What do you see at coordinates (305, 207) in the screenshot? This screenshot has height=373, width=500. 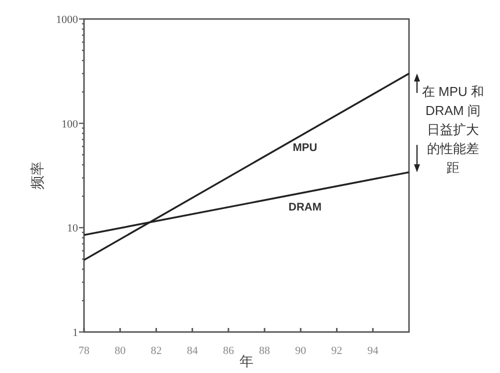 I see `series-label: DRAM` at bounding box center [305, 207].